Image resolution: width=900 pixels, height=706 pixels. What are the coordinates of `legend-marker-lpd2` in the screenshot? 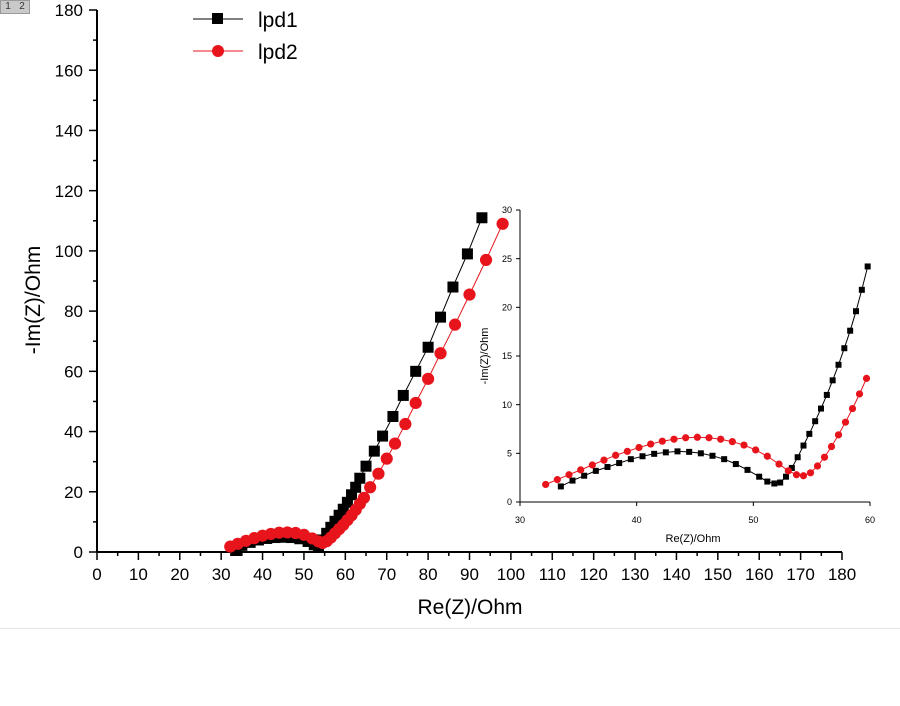 It's located at (218, 51).